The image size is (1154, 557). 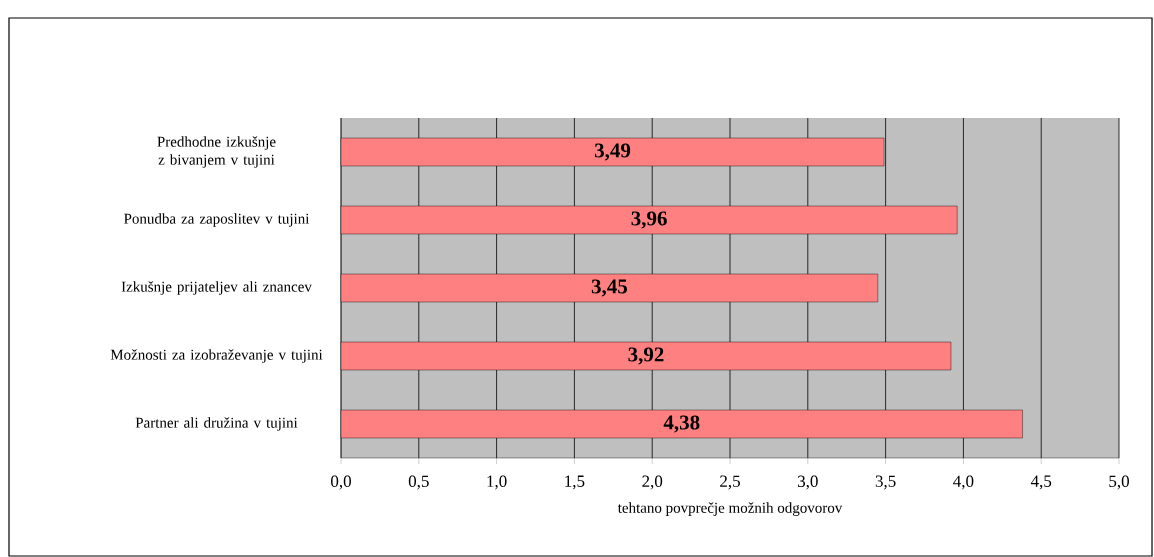 I want to click on x-tick-label: 1,0, so click(x=497, y=482).